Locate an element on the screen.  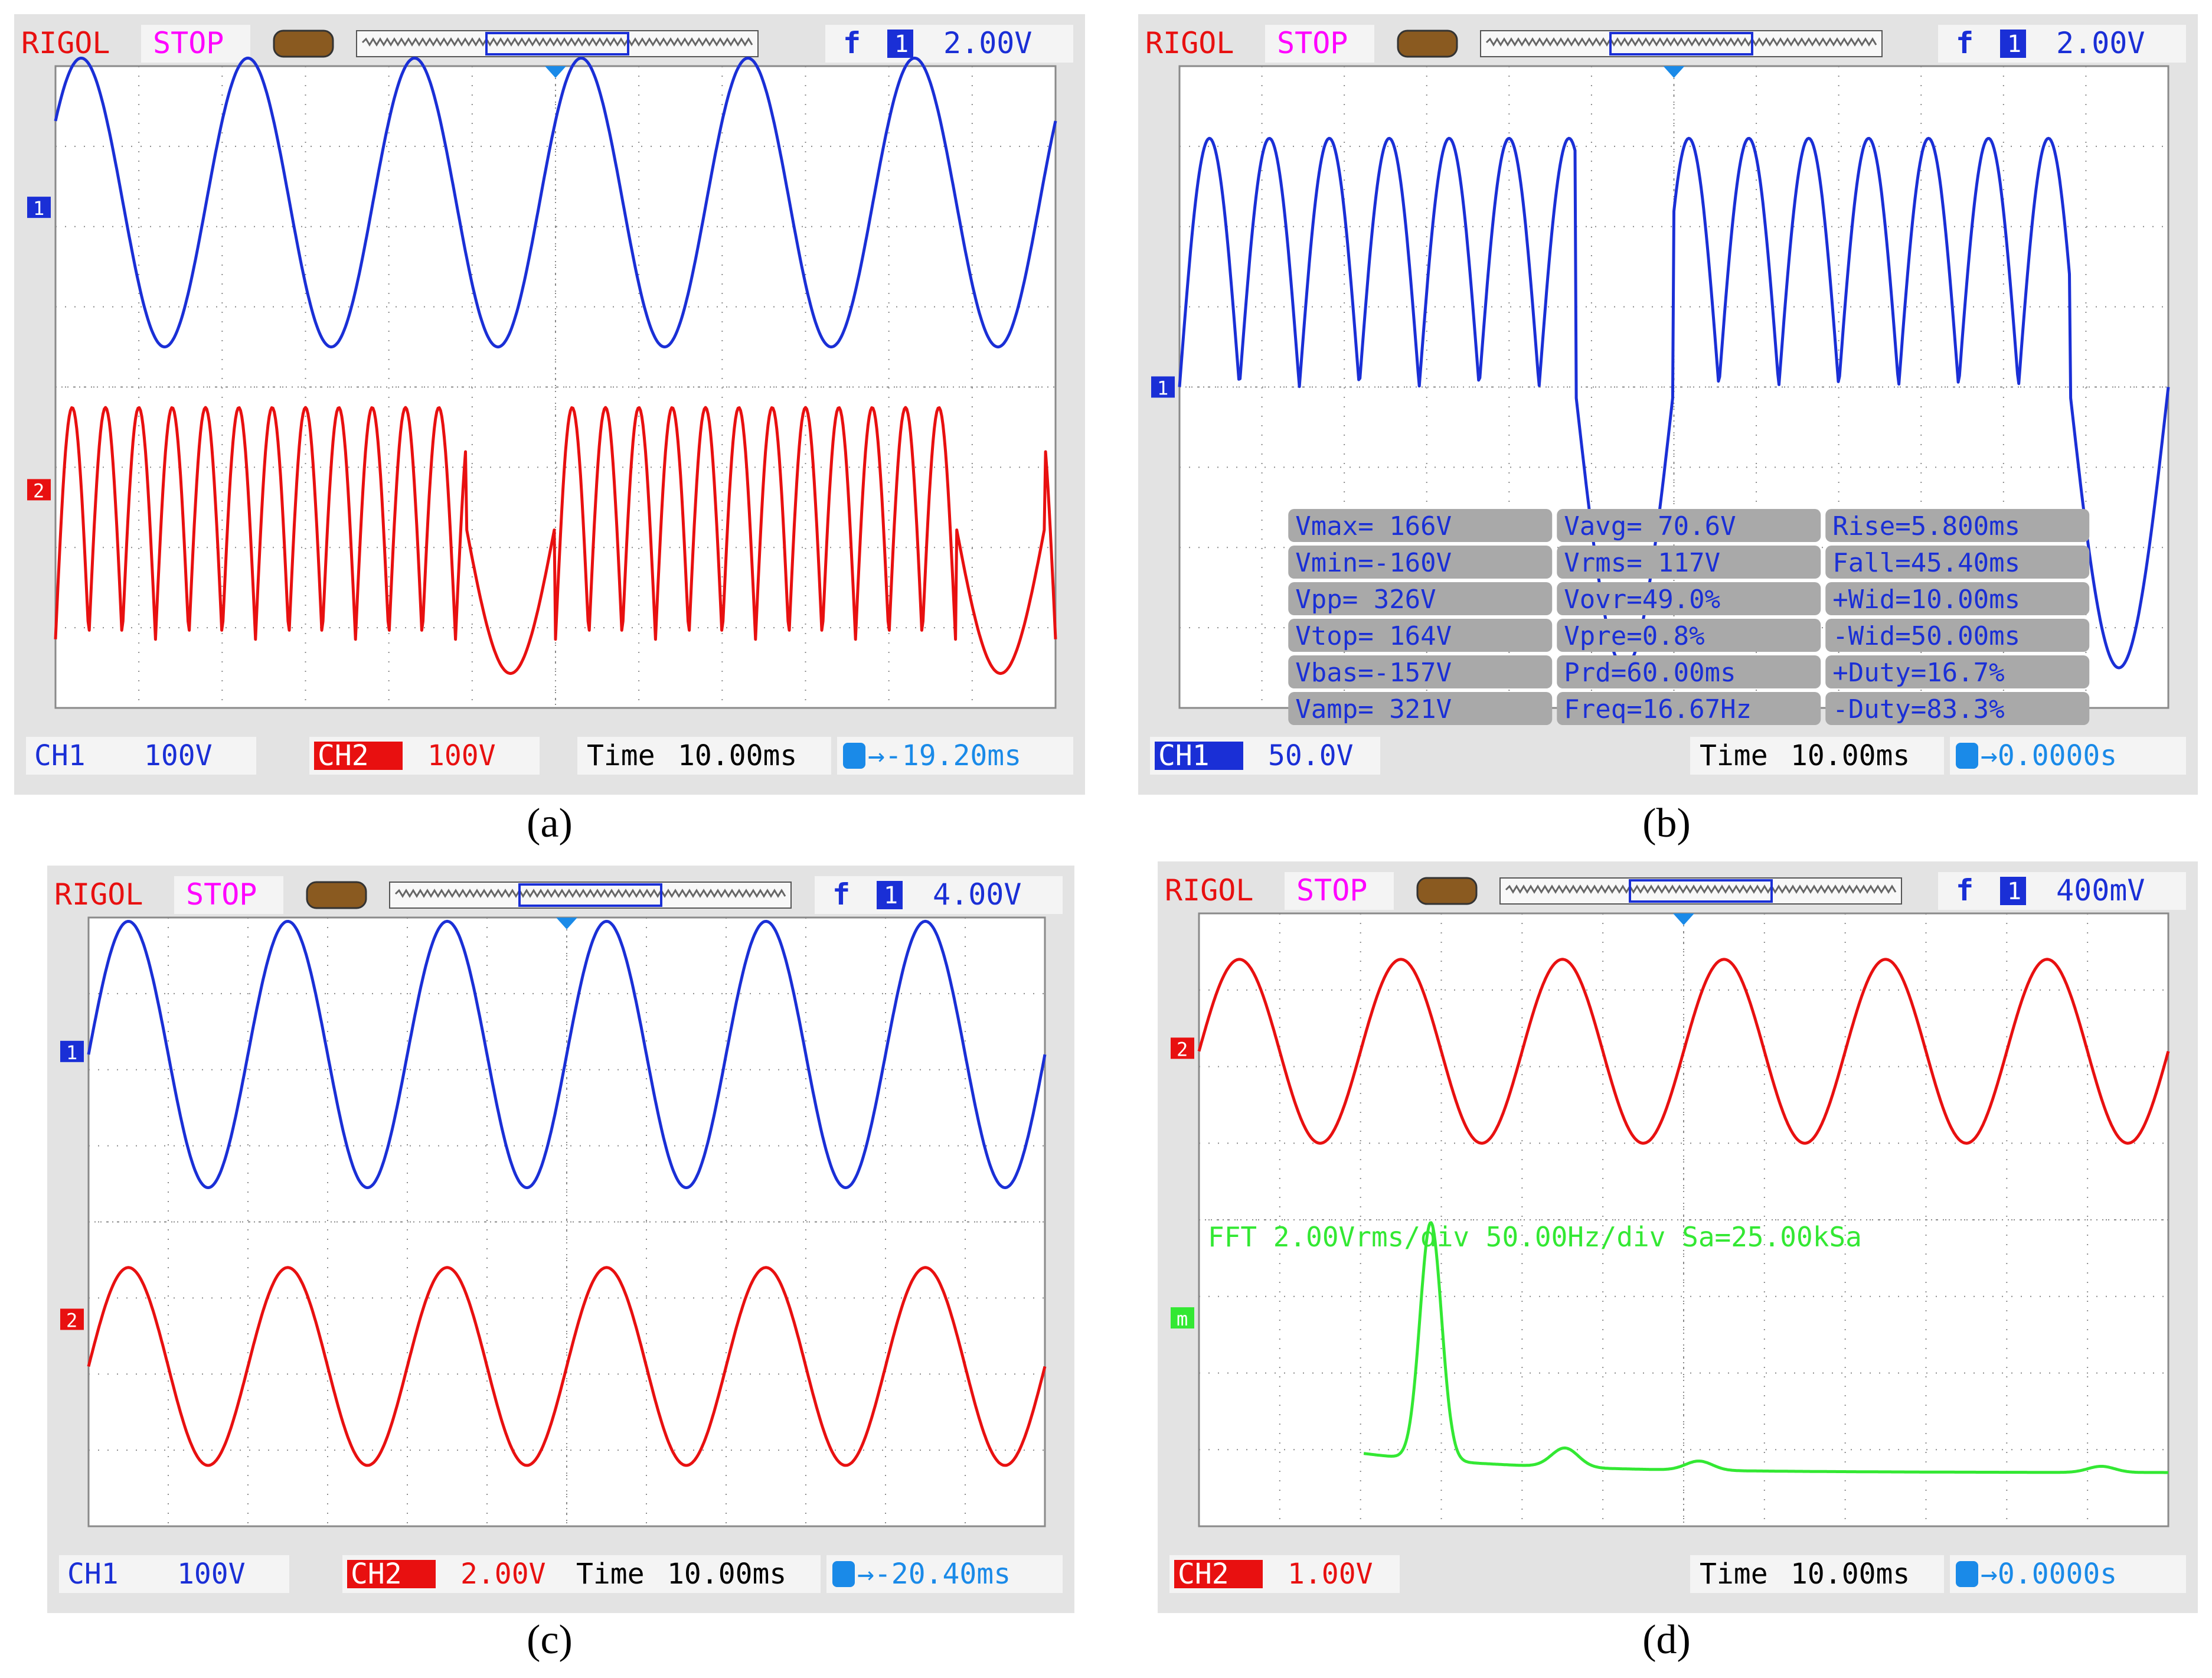
measurement-value: Vtop= 164V is located at coordinates (1373, 636).